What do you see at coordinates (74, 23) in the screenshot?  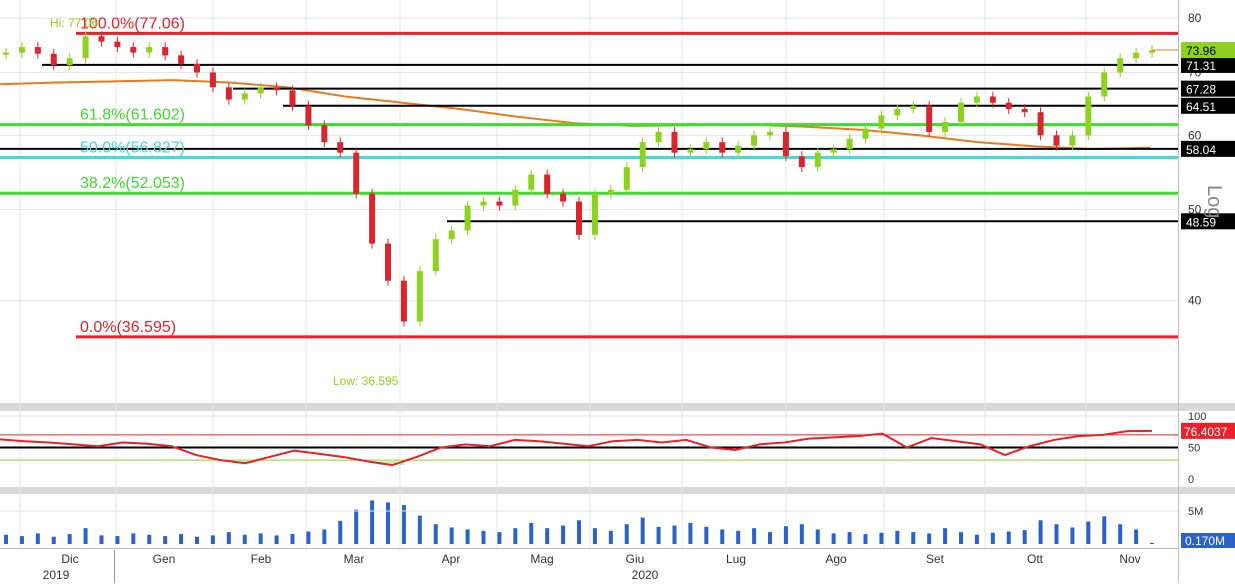 I see `hi-label: Hi: 77.06` at bounding box center [74, 23].